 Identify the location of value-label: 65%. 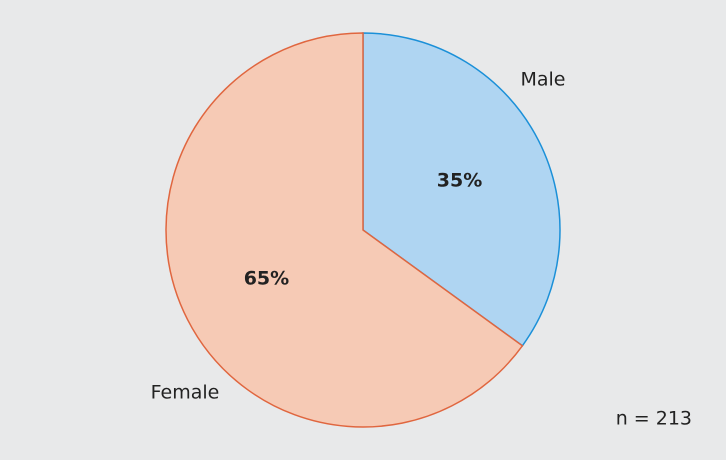
(266, 279).